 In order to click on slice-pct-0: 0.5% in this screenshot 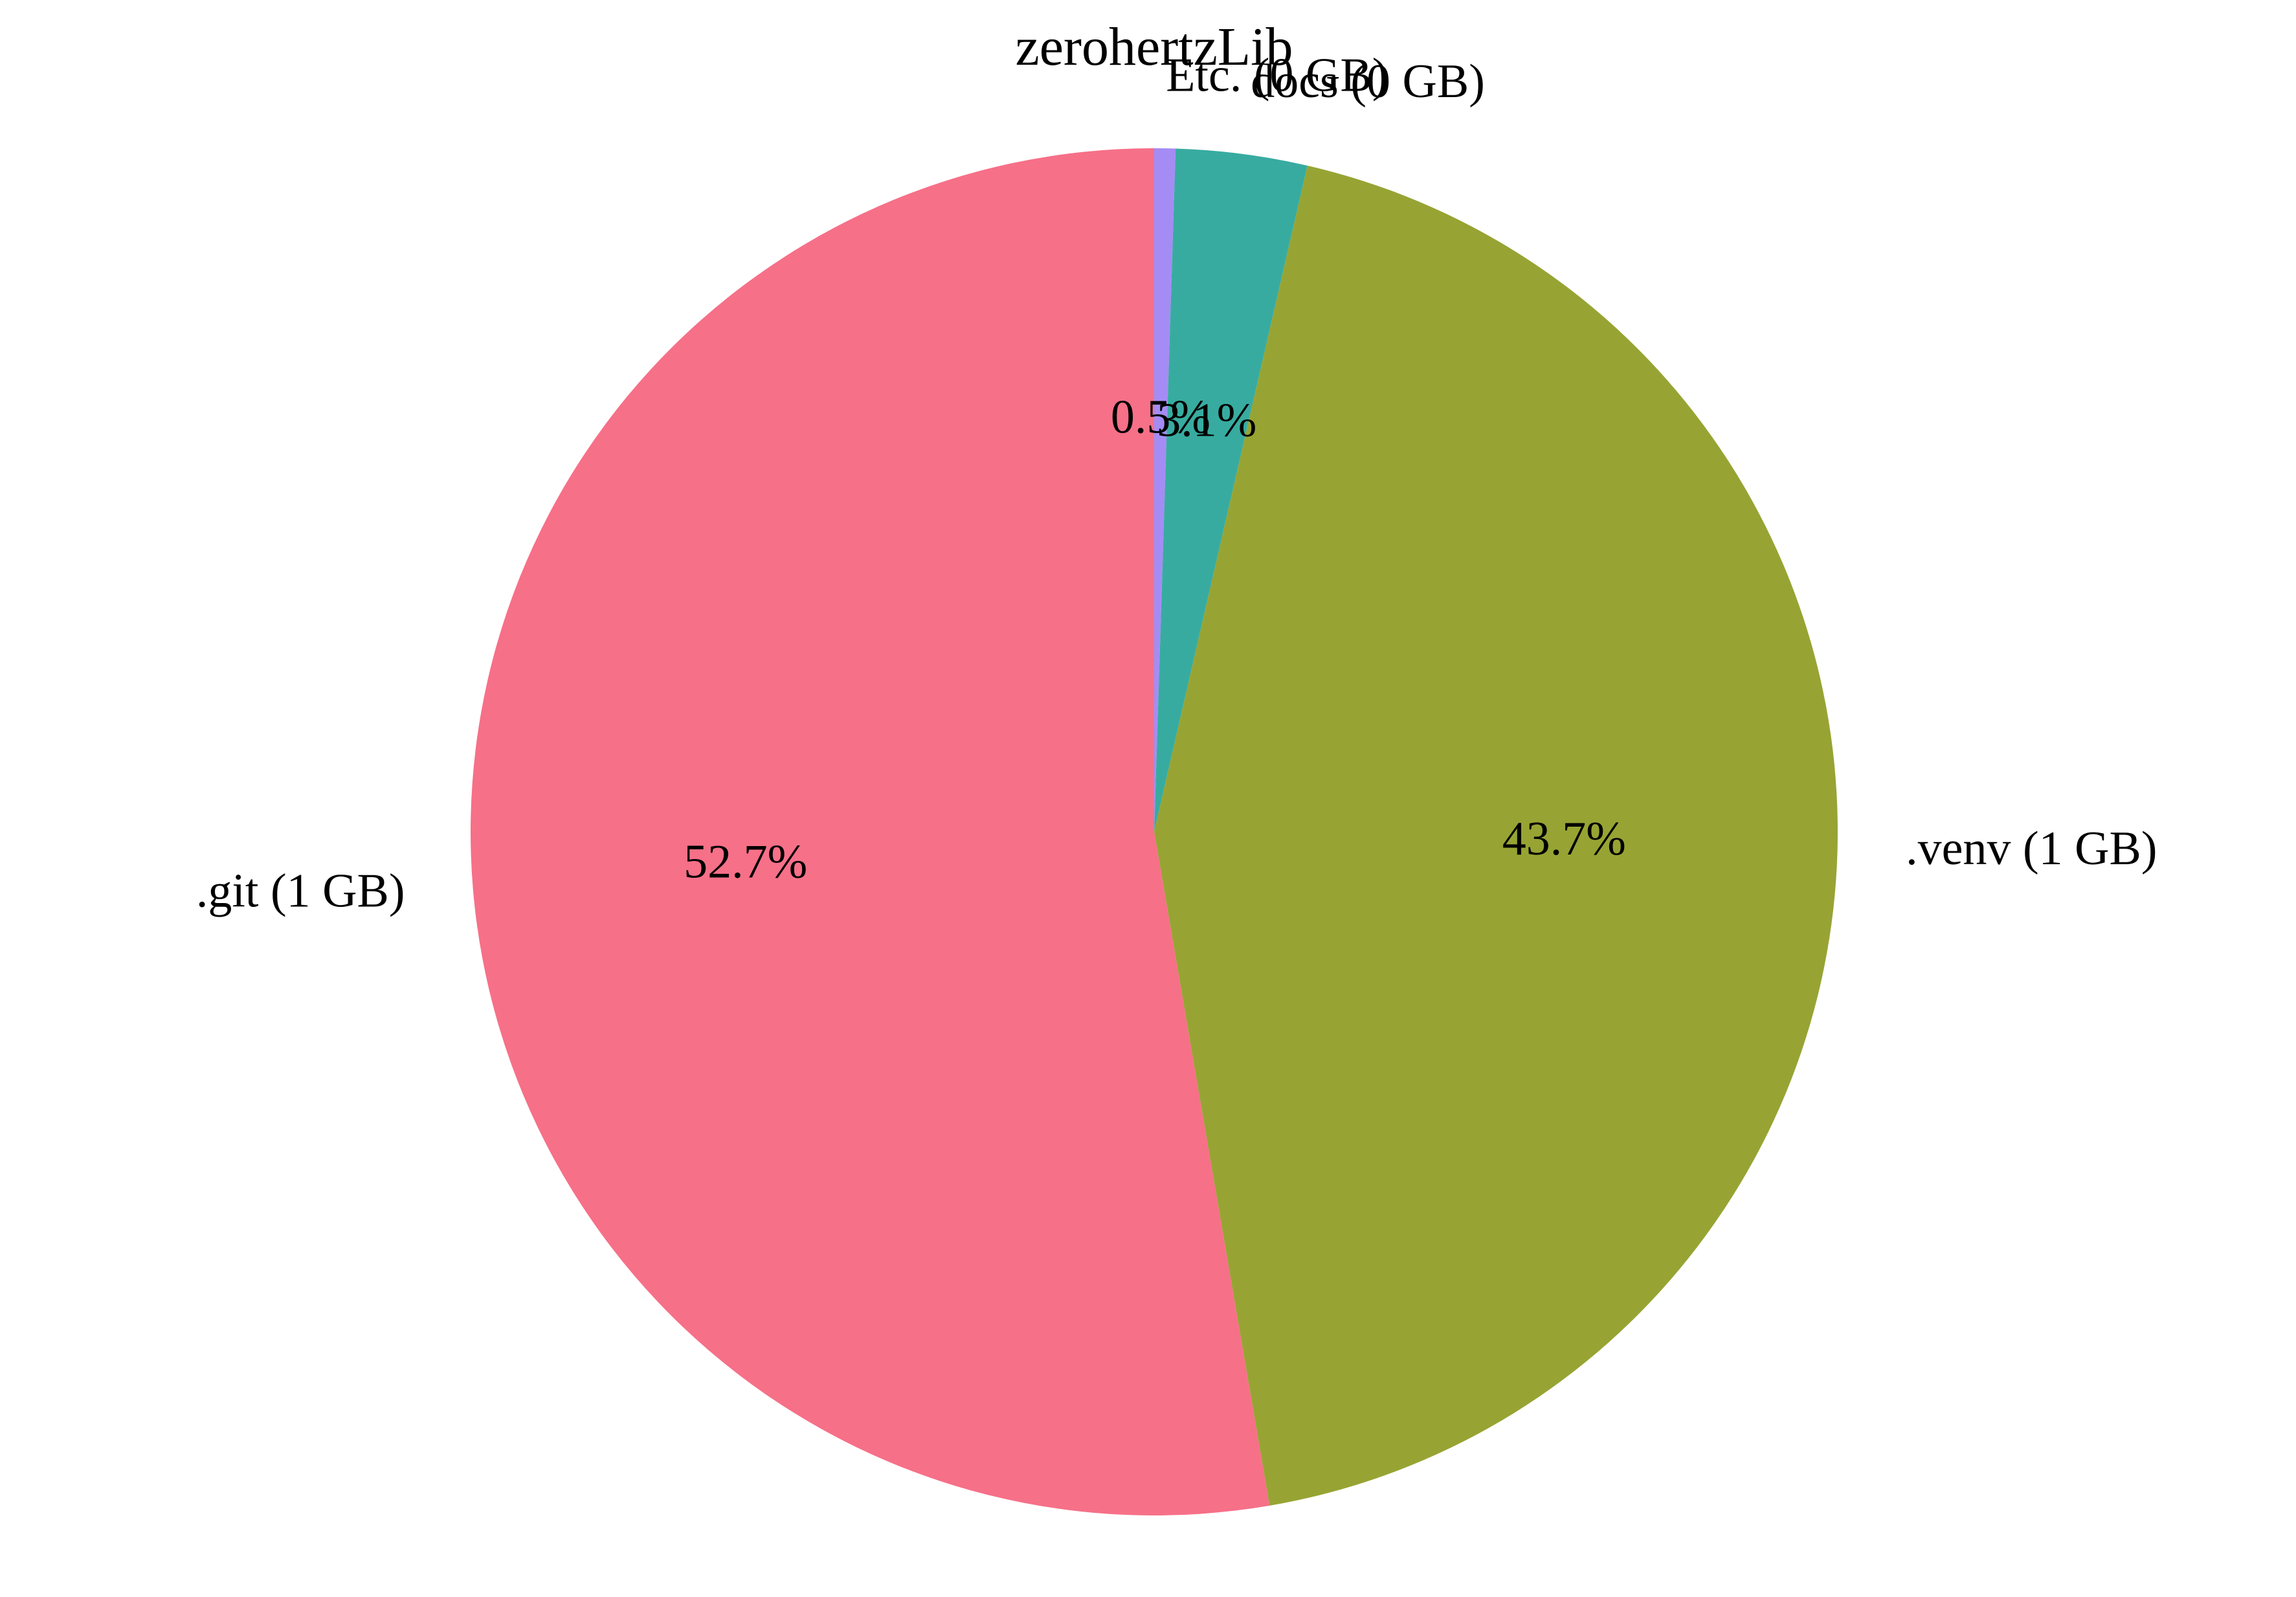, I will do `click(1160, 417)`.